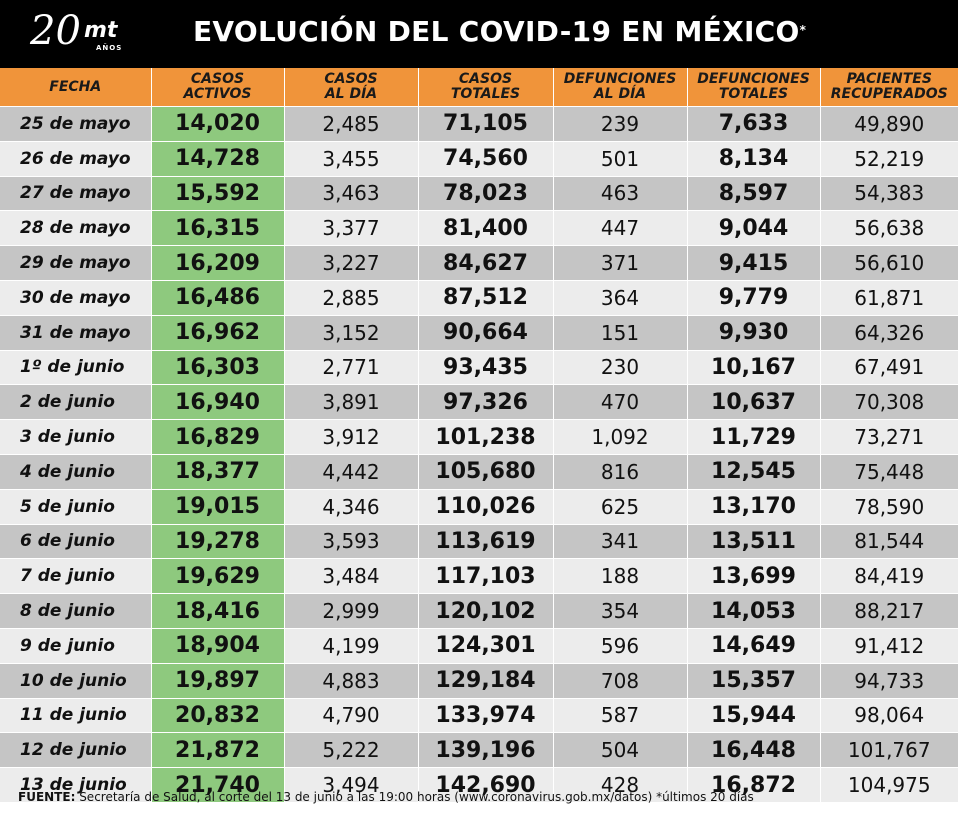  I want to click on cell-defunciones-al-dia: 587, so click(620, 715).